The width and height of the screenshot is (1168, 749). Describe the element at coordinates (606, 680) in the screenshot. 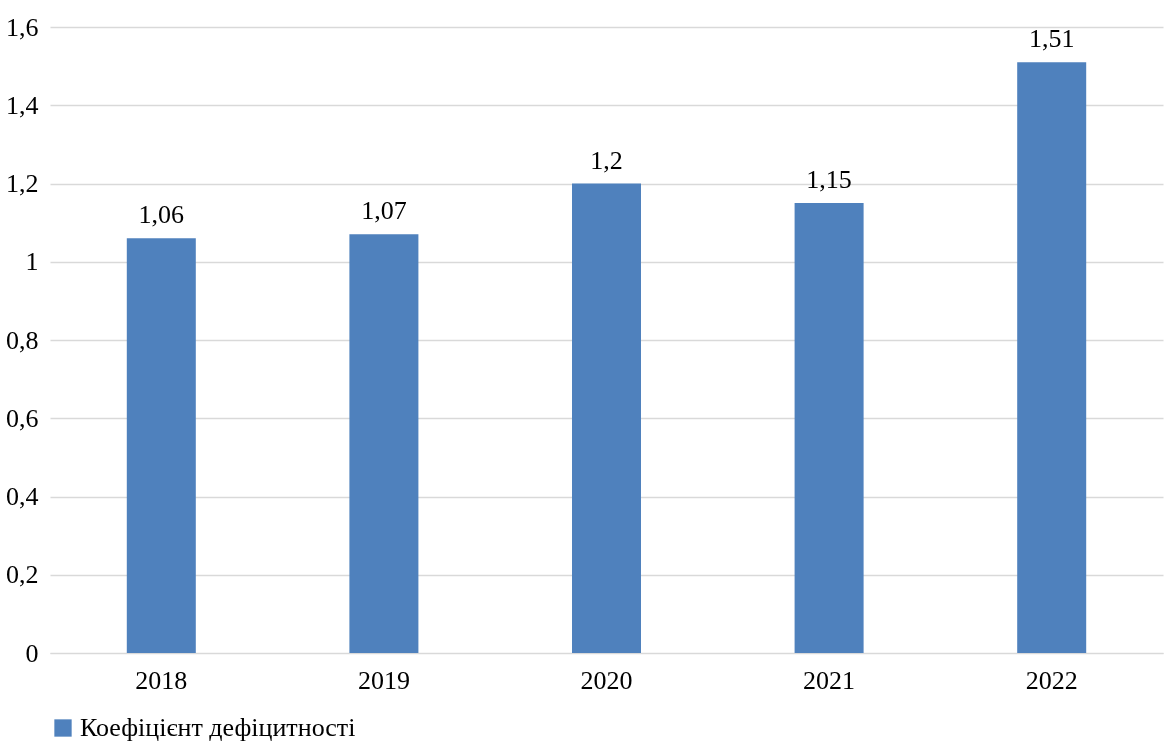

I see `x-tick-label: 2020` at that location.